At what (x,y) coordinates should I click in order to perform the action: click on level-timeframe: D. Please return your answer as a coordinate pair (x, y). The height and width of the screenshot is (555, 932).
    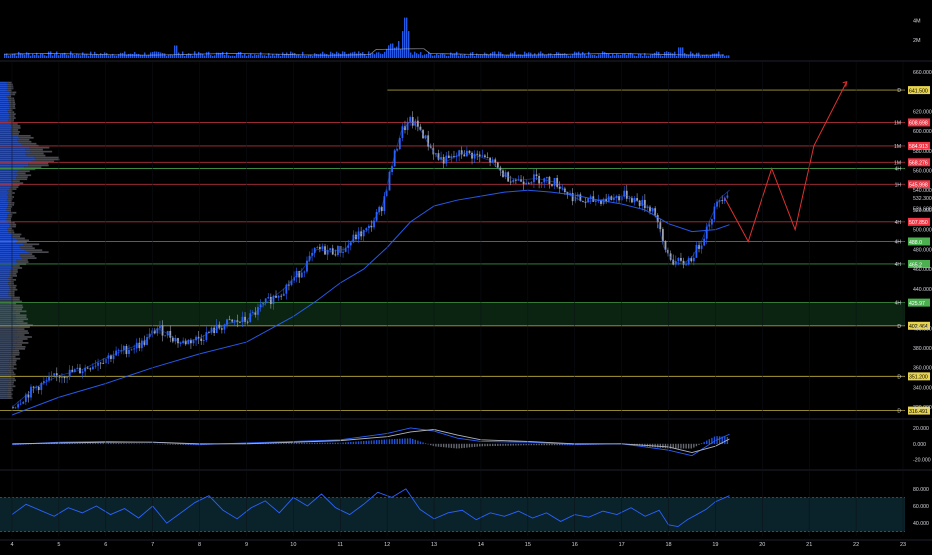
    Looking at the image, I should click on (899, 377).